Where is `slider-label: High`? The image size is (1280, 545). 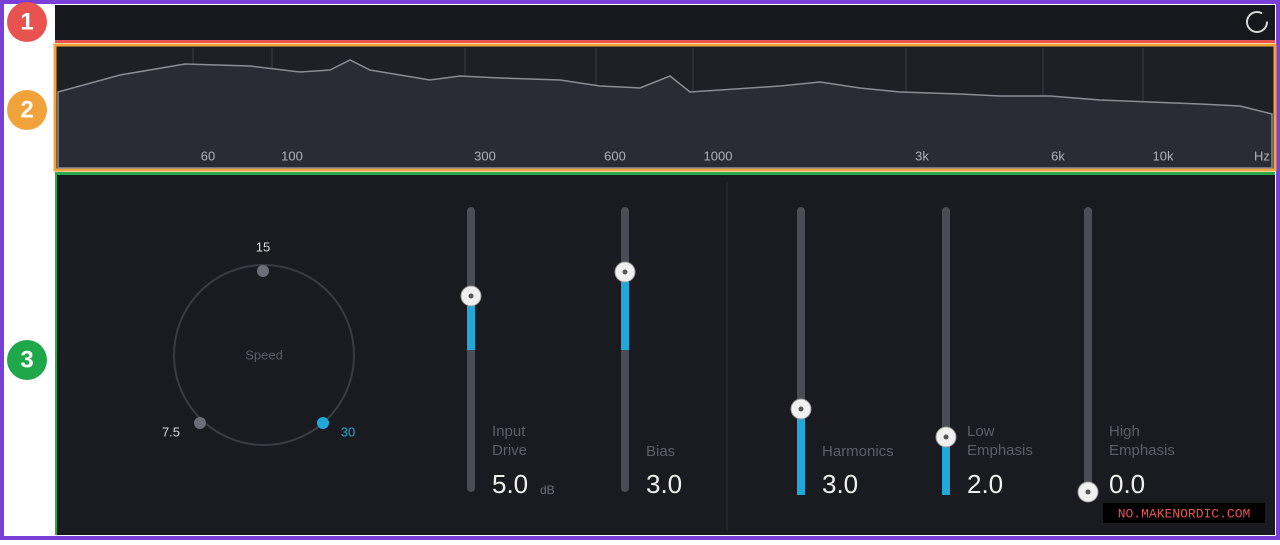 slider-label: High is located at coordinates (1124, 431).